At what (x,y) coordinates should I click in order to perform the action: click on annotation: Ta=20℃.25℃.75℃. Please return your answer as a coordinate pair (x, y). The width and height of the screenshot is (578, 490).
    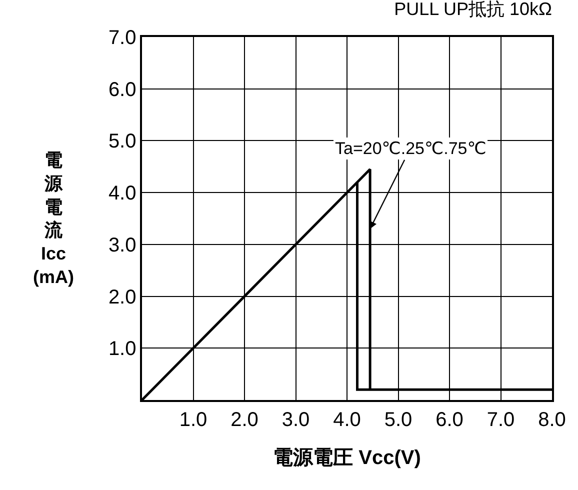
    Looking at the image, I should click on (410, 148).